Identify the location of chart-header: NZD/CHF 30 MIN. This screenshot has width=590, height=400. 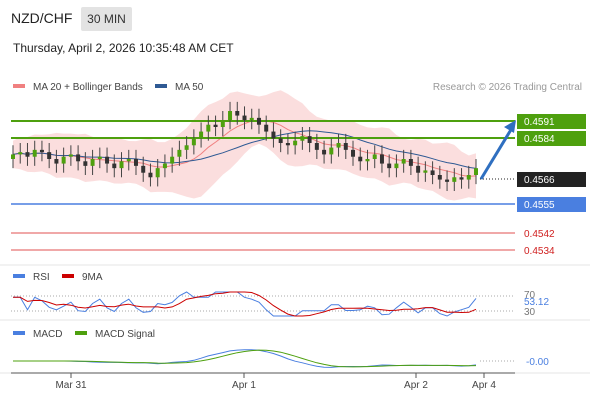
(295, 17).